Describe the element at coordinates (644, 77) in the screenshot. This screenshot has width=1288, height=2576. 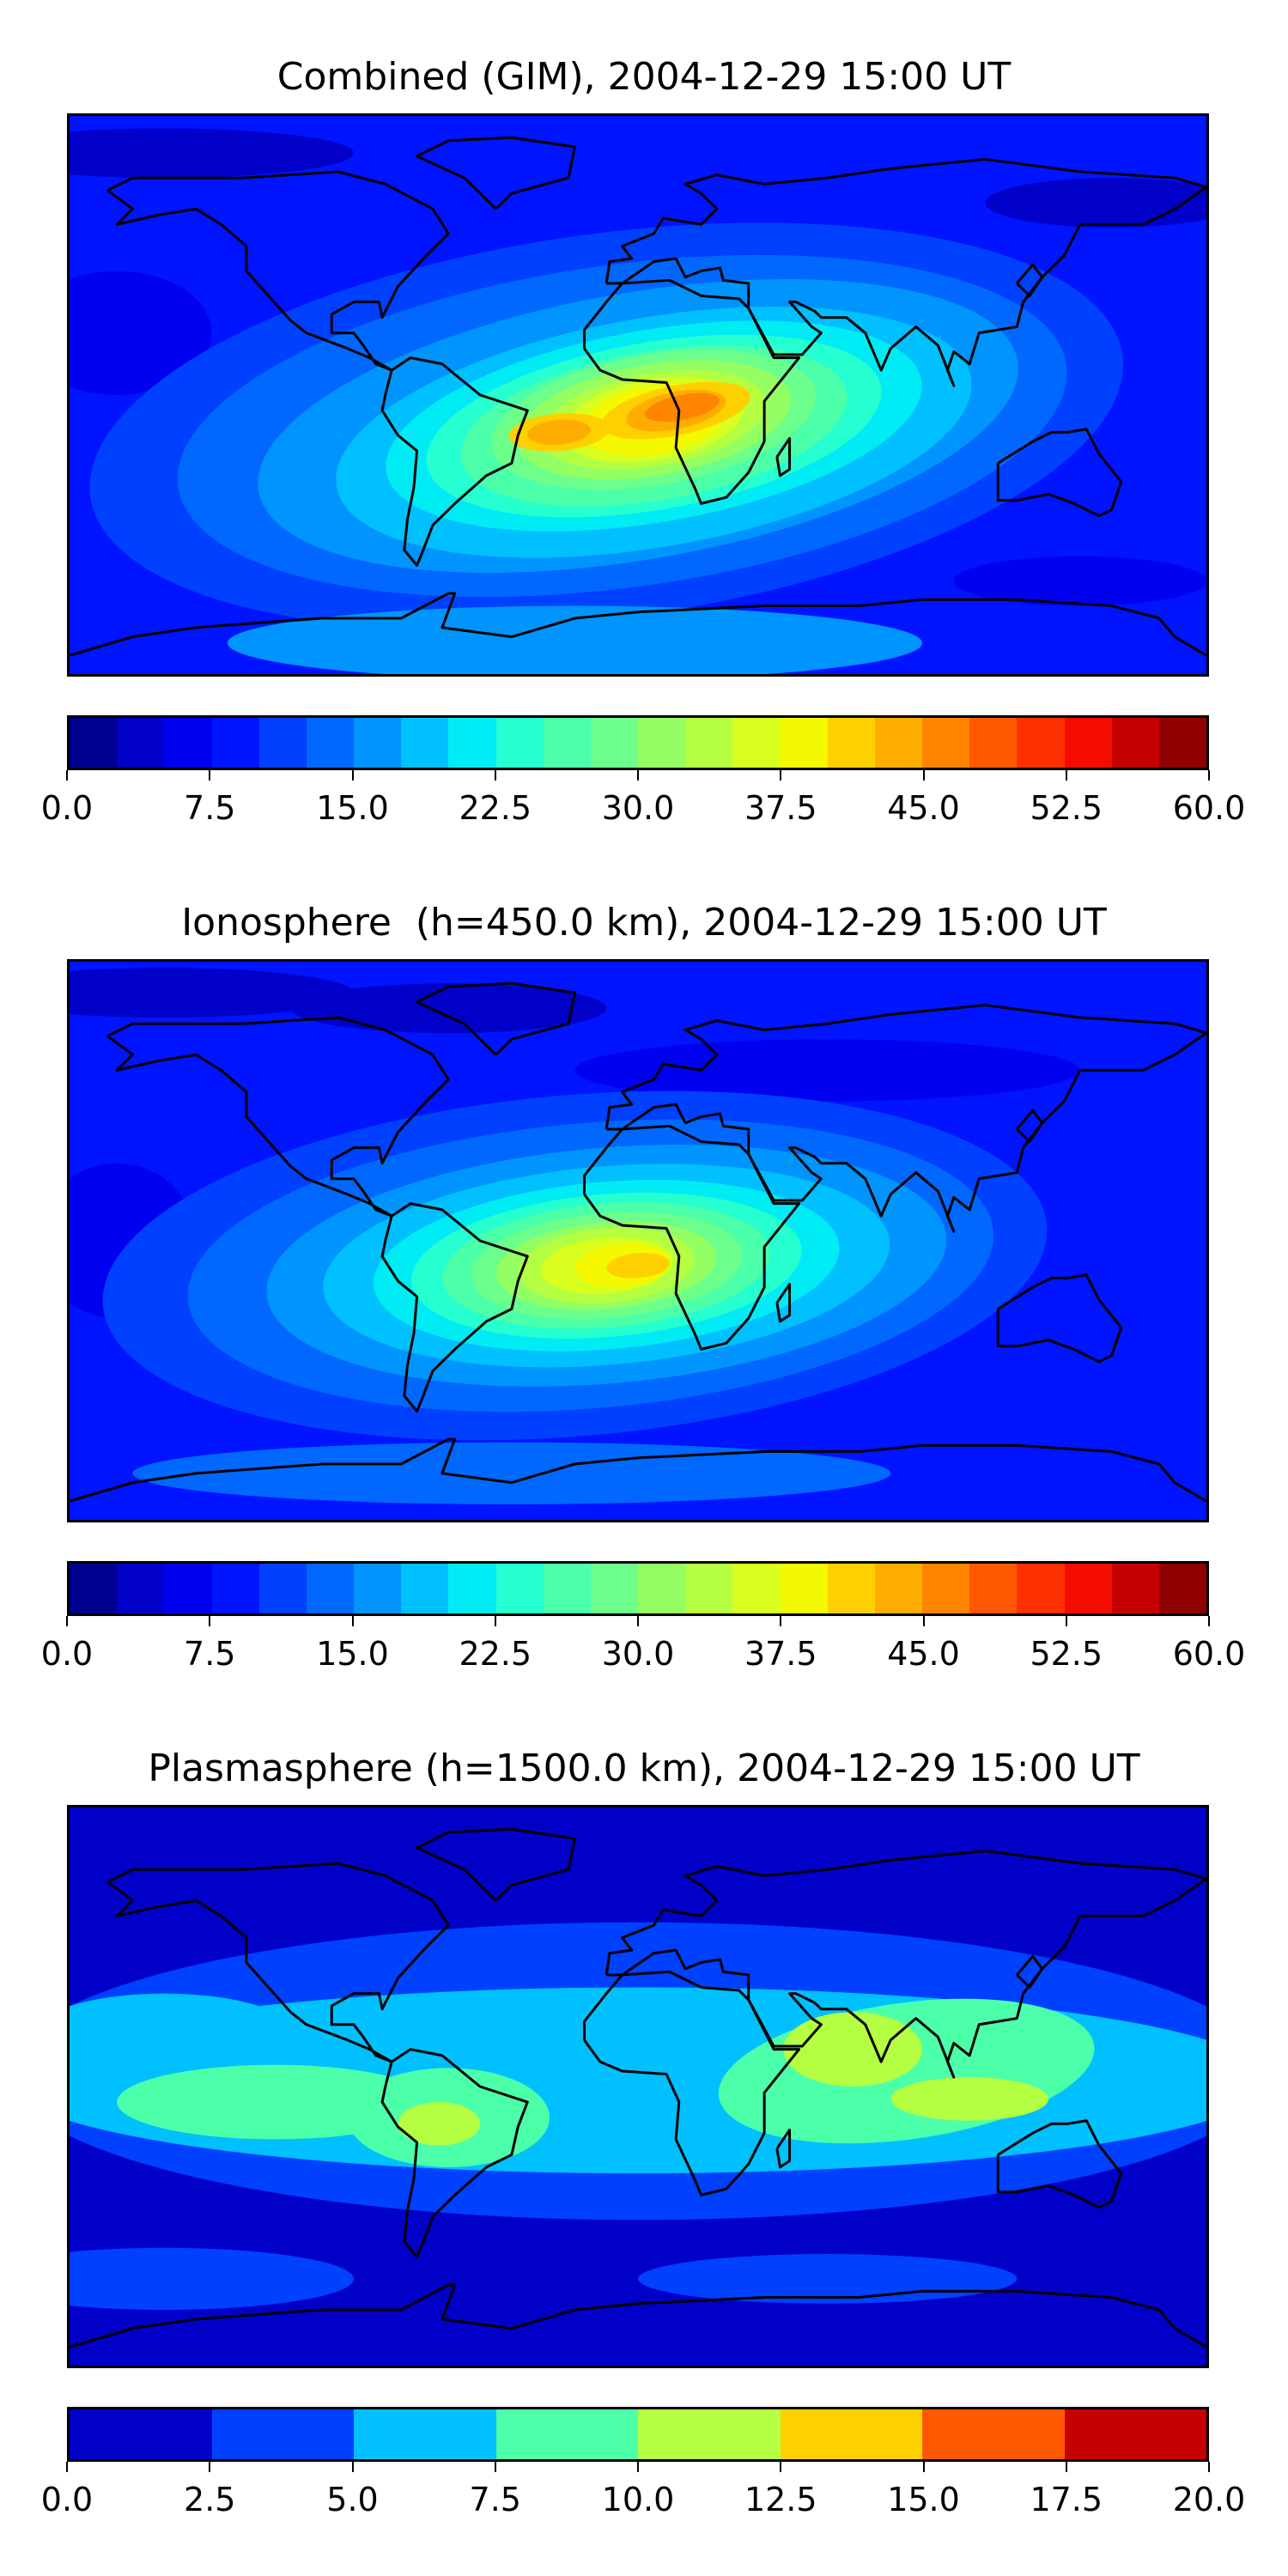
I see `panel-title: Combined (GIM), 2004-12-29 15:00 UT` at that location.